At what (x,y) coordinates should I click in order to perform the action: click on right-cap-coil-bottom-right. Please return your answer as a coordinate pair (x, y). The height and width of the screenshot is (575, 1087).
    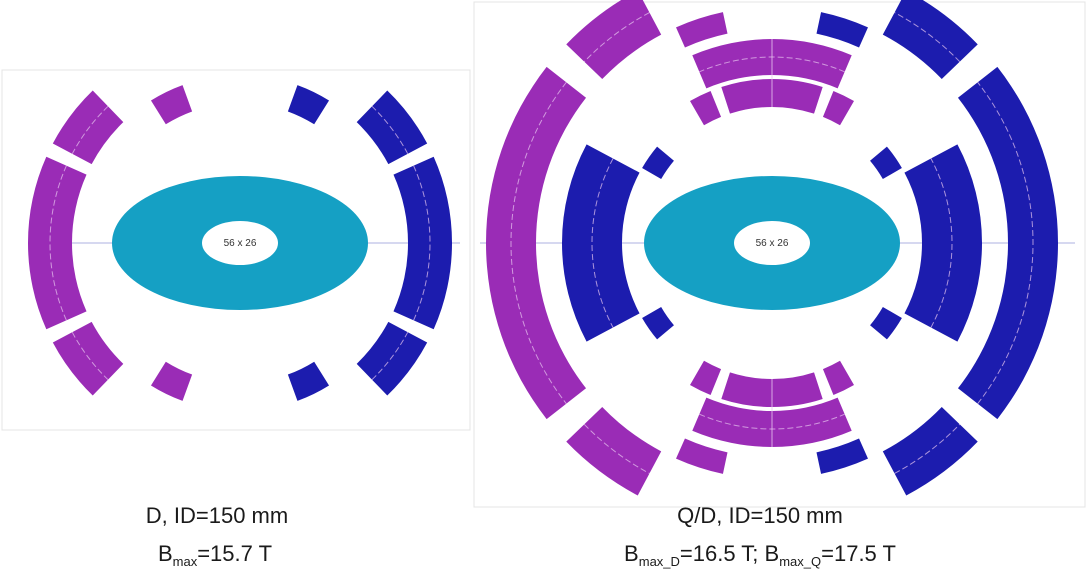
    Looking at the image, I should click on (842, 456).